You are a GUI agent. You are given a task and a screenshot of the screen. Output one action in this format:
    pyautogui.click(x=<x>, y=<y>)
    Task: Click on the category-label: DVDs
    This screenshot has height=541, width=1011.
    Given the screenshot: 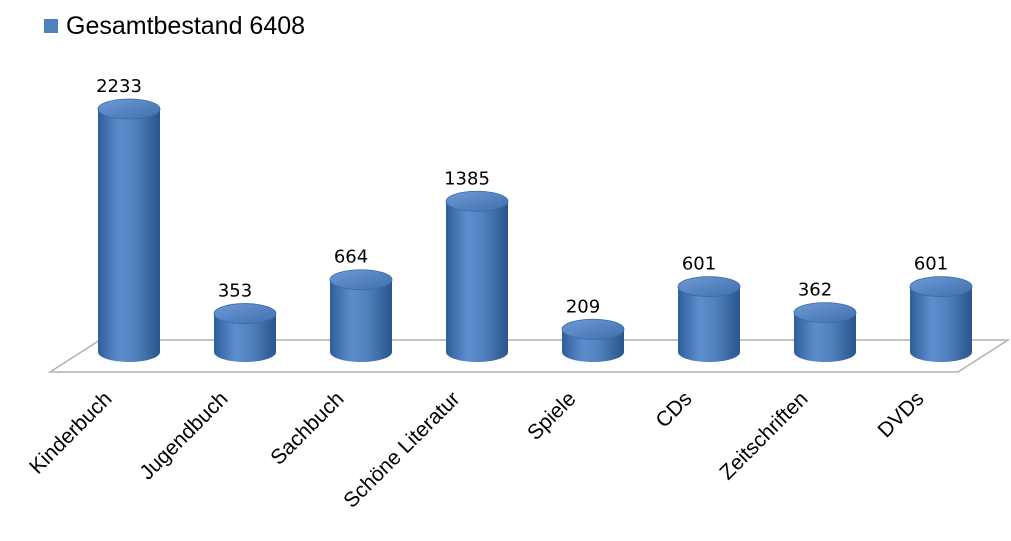 What is the action you would take?
    pyautogui.click(x=900, y=414)
    